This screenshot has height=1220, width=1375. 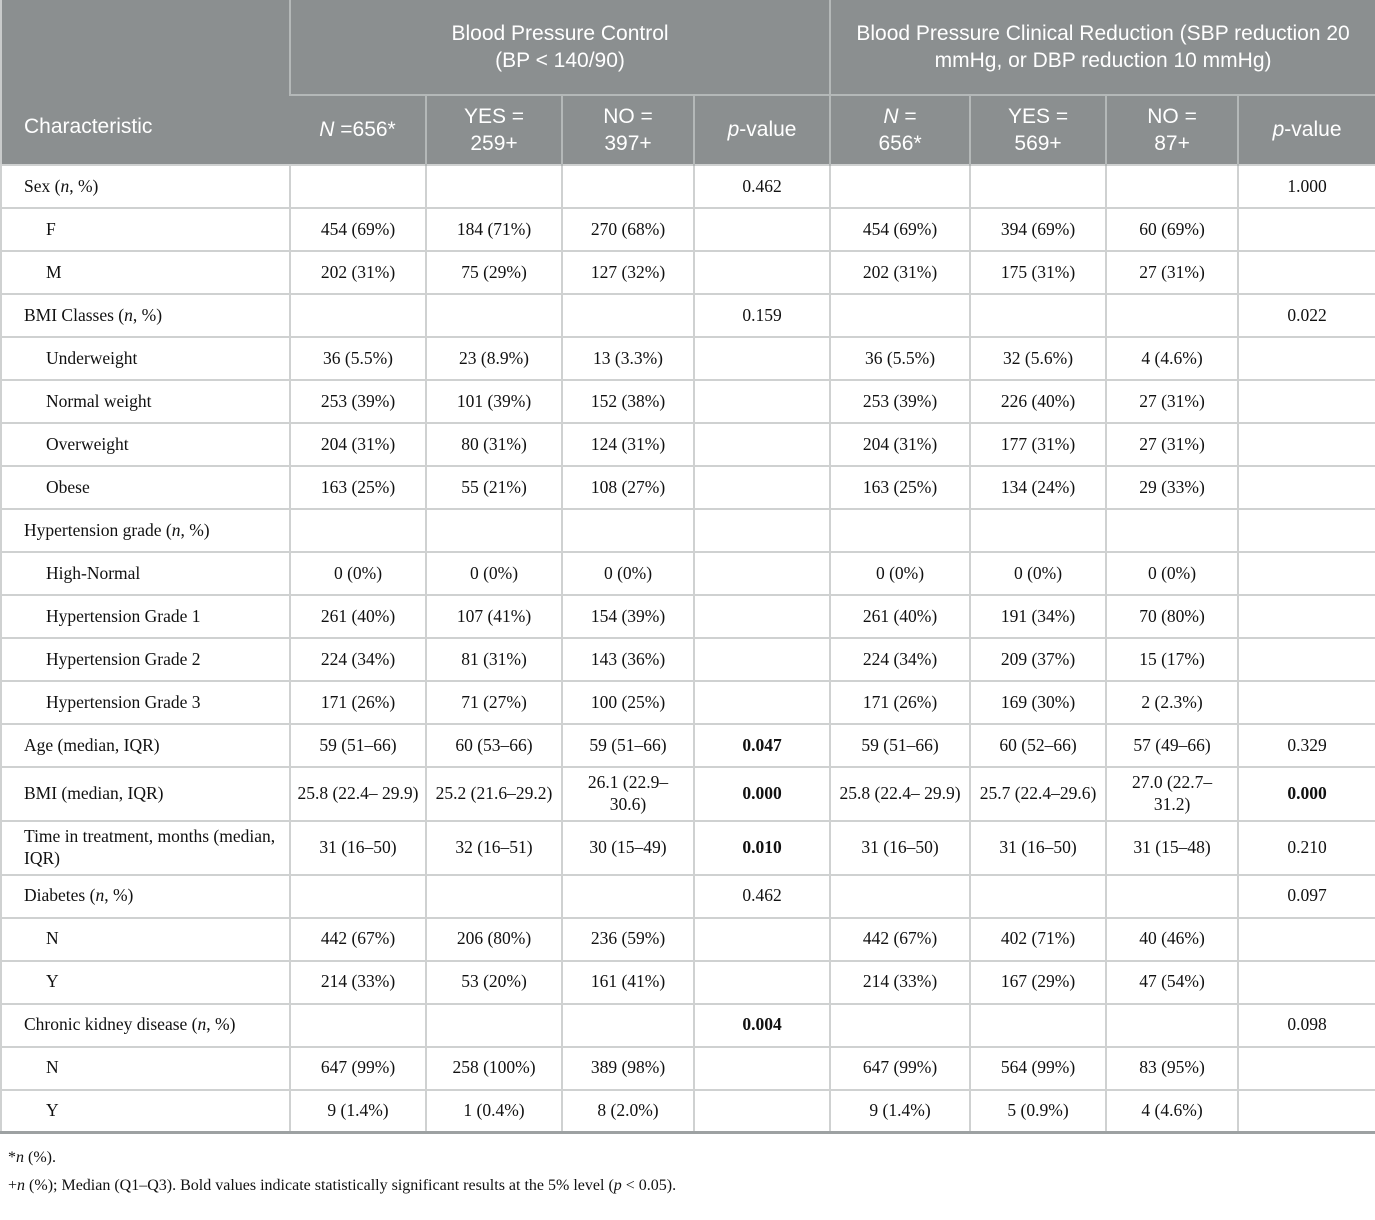 I want to click on data-cell: 32 (16–51), so click(x=494, y=847).